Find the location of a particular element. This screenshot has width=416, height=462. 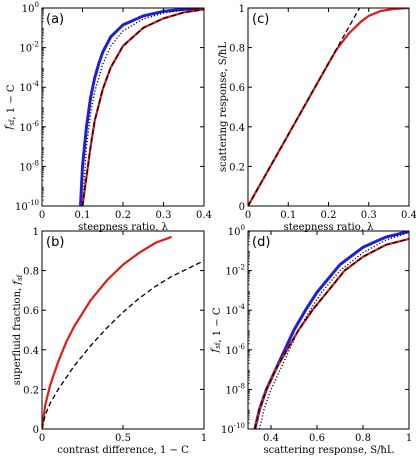

y-tick-label-a-1: 10⁻⁸ is located at coordinates (29, 166).